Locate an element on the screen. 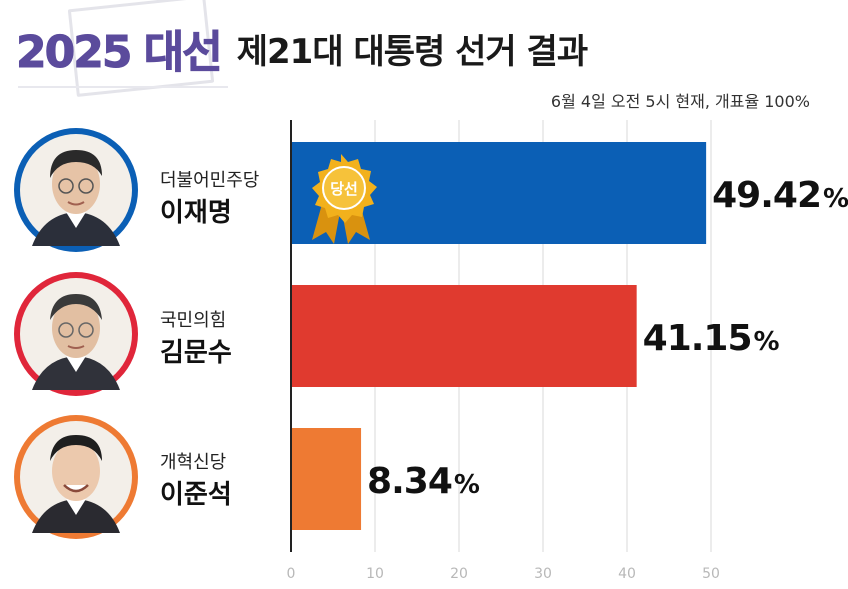 The image size is (848, 589). candidate-name: 이준석 is located at coordinates (196, 495).